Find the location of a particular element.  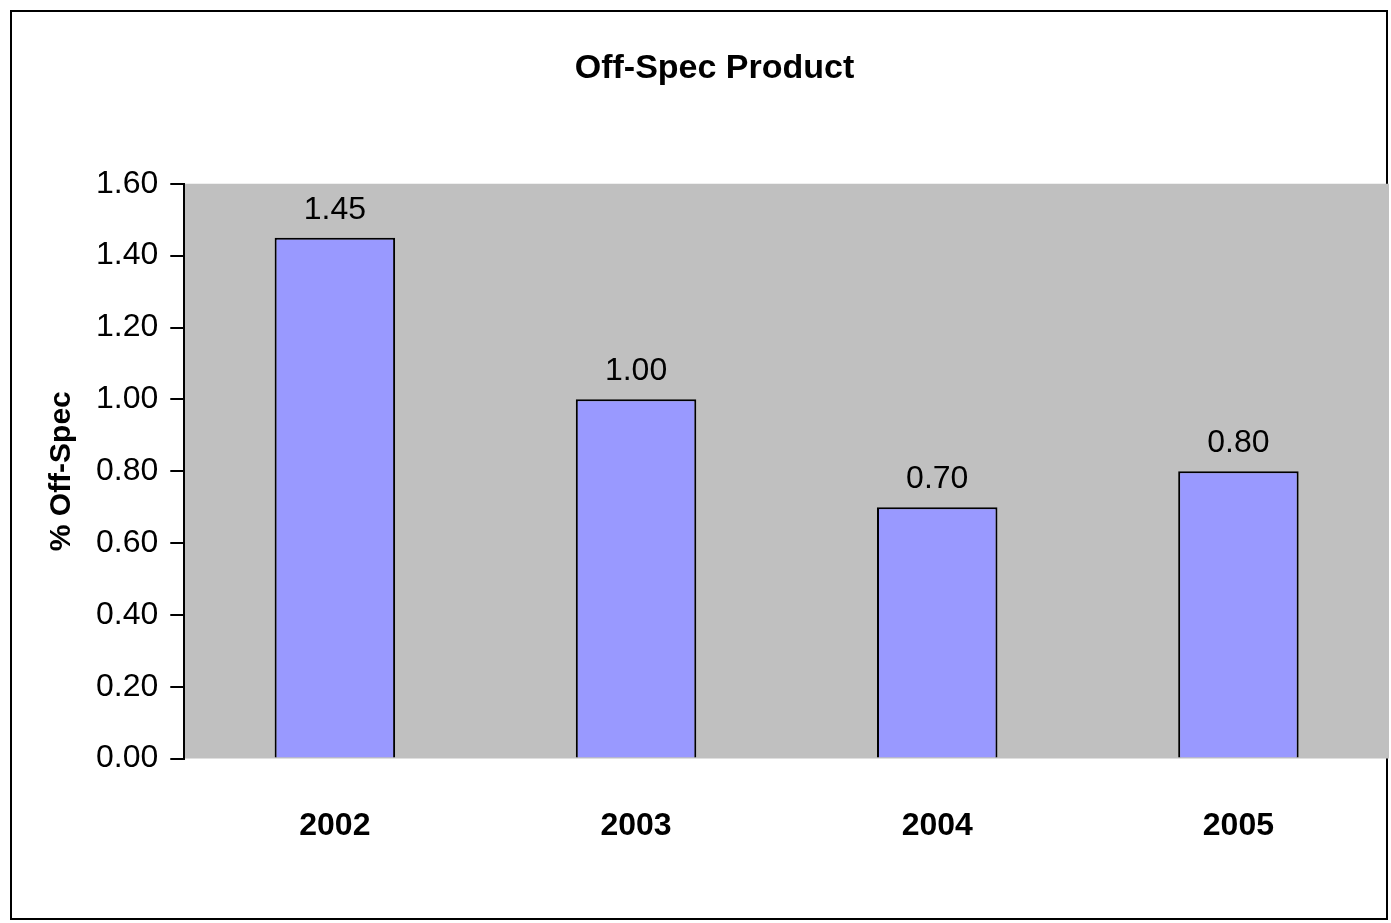

y-tick-label: 0.60 is located at coordinates (127, 540).